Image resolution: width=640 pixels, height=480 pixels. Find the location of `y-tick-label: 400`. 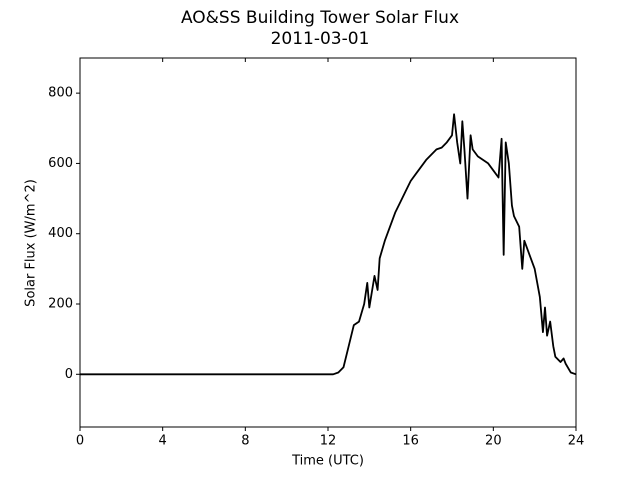

y-tick-label: 400 is located at coordinates (60, 233).